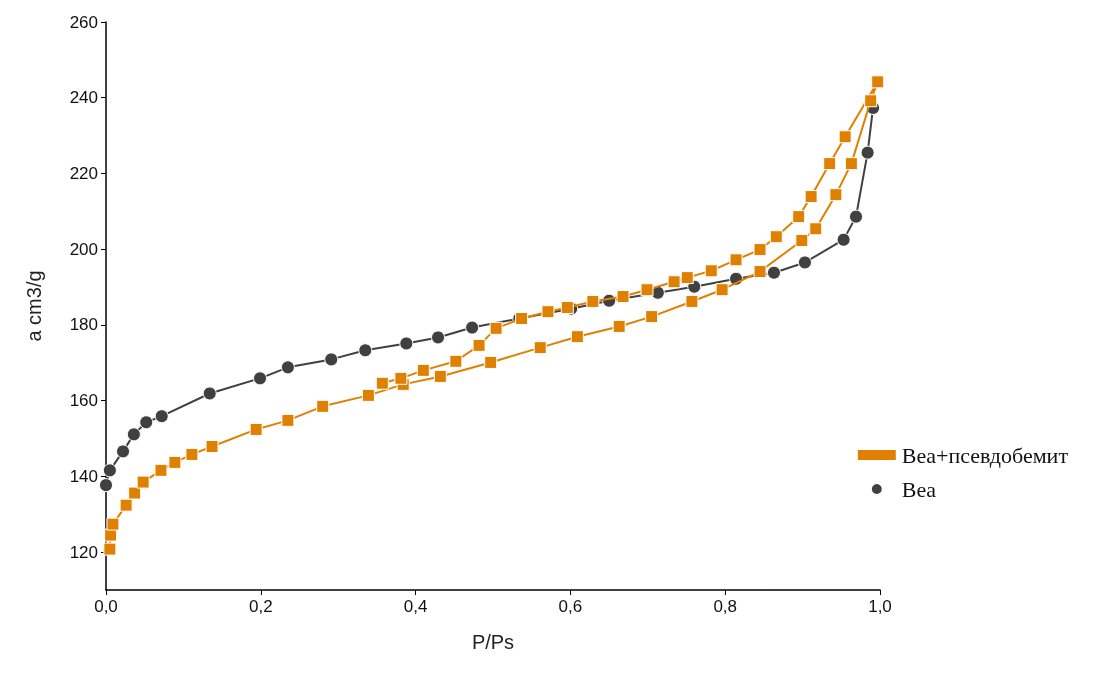  What do you see at coordinates (106, 606) in the screenshot?
I see `x-tick-label: 0,0` at bounding box center [106, 606].